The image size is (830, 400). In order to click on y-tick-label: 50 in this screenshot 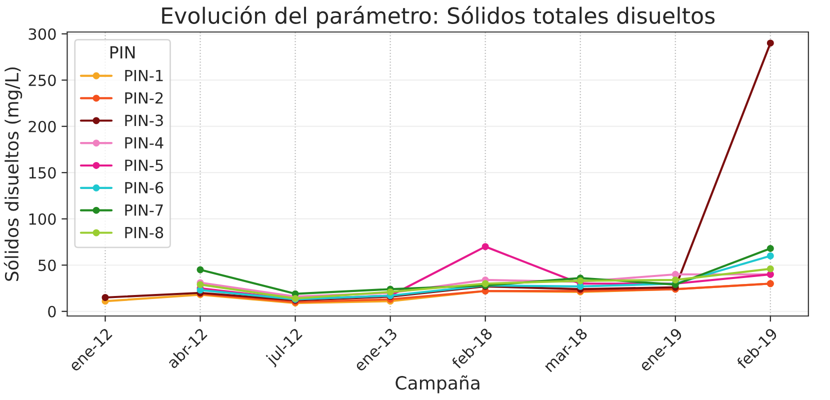, I will do `click(47, 266)`.